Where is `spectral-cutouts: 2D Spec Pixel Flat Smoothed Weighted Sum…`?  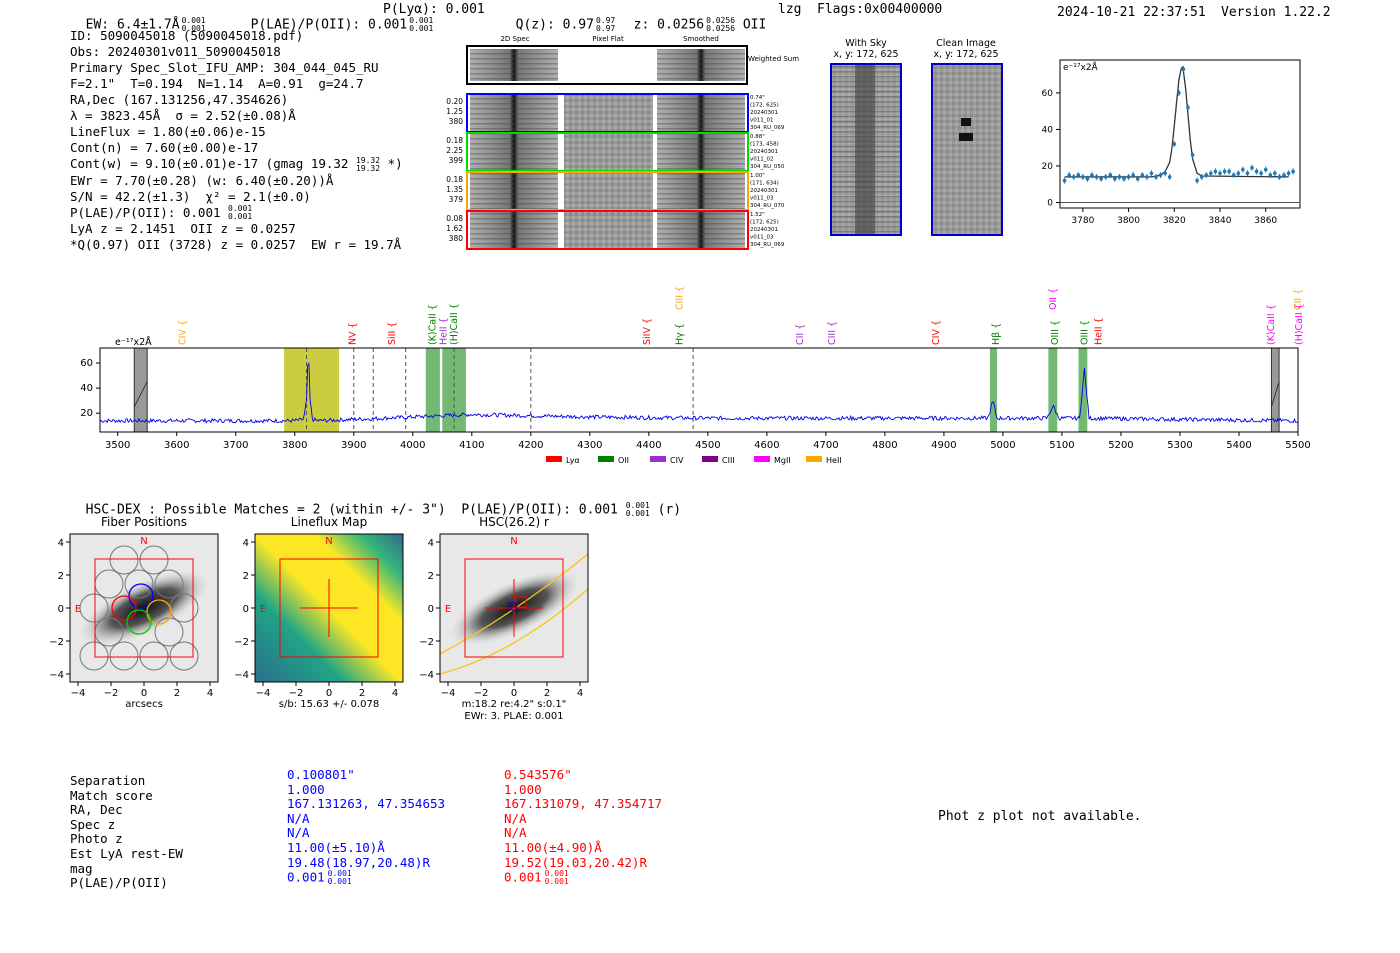
spectral-cutouts: 2D Spec Pixel Flat Smoothed Weighted Sum… is located at coordinates (622, 142).